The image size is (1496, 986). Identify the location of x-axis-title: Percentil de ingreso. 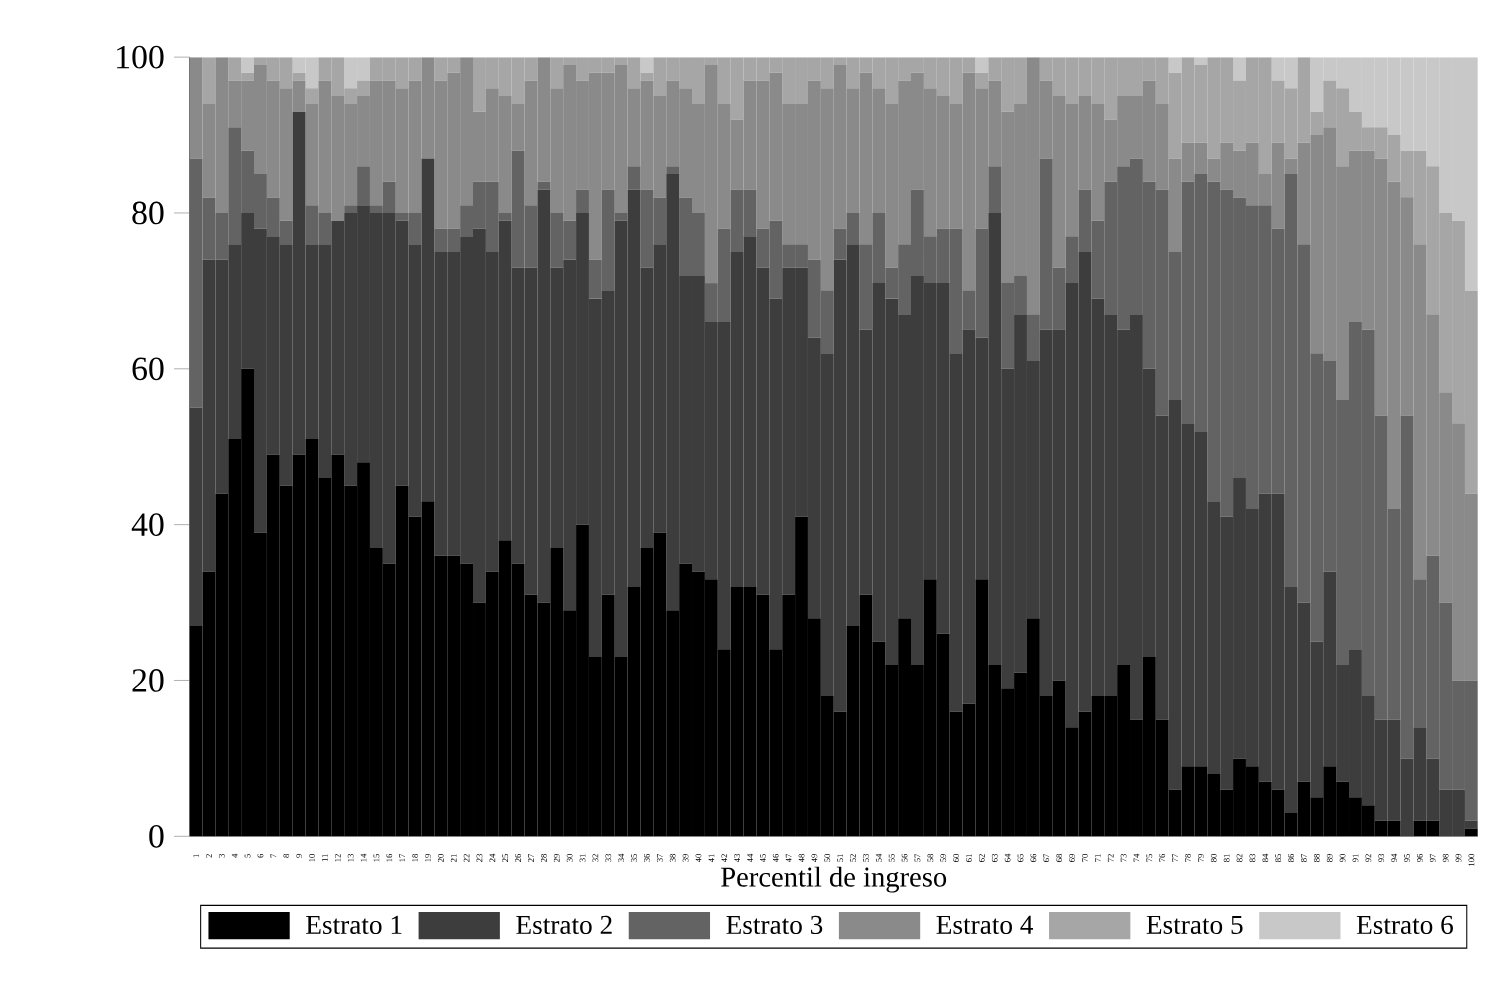
(834, 879).